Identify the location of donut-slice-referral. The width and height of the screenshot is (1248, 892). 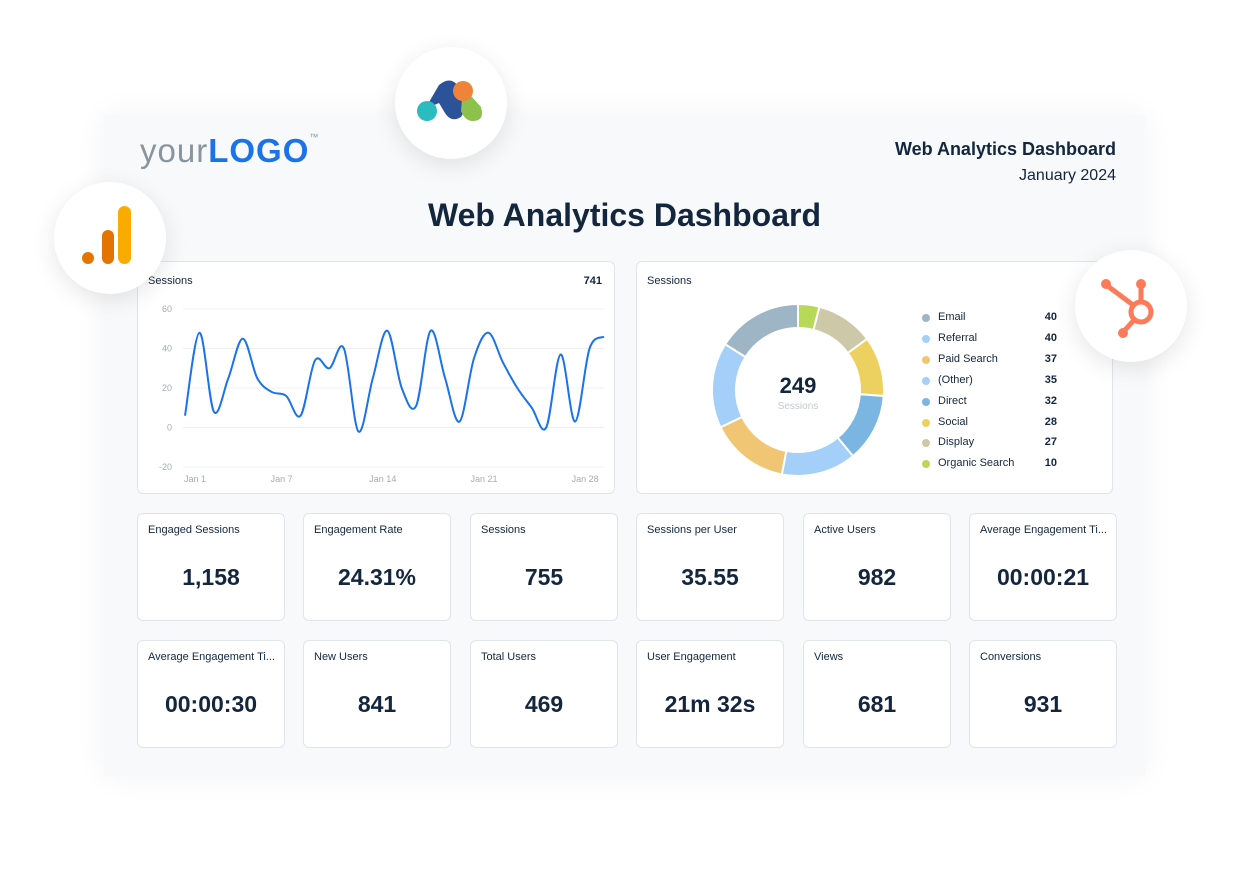
(729, 385).